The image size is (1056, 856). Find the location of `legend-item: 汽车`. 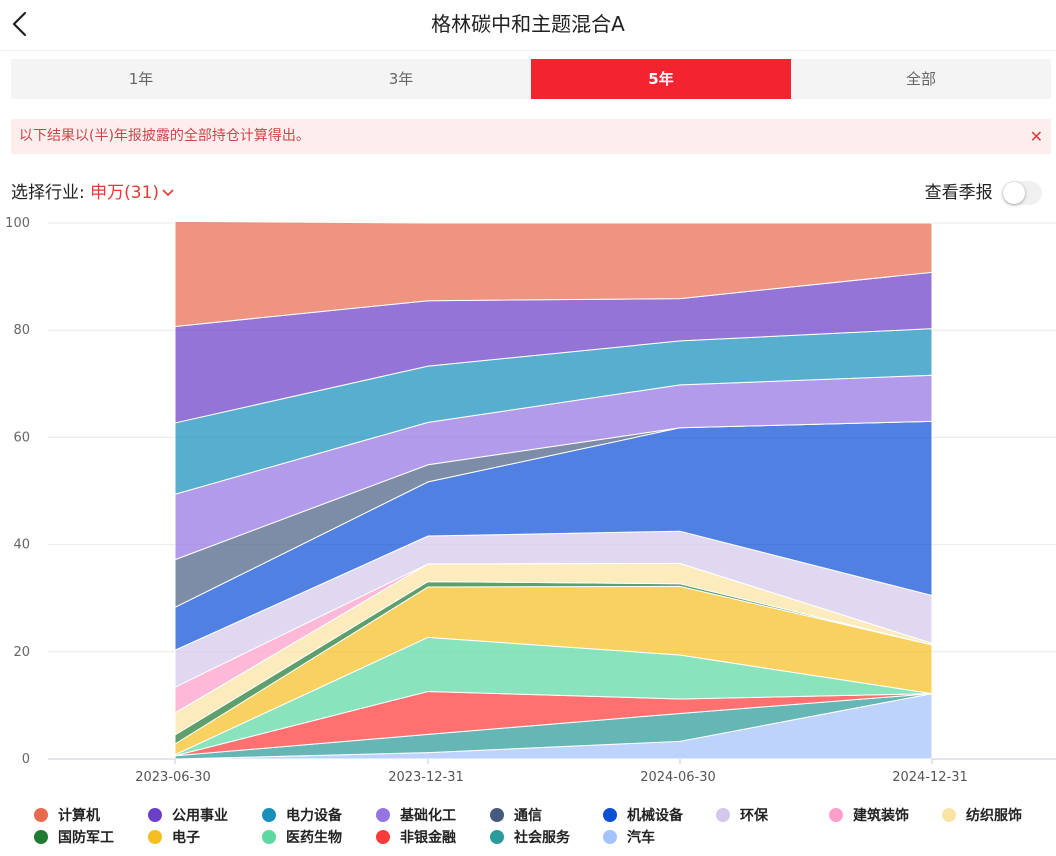

legend-item: 汽车 is located at coordinates (629, 838).